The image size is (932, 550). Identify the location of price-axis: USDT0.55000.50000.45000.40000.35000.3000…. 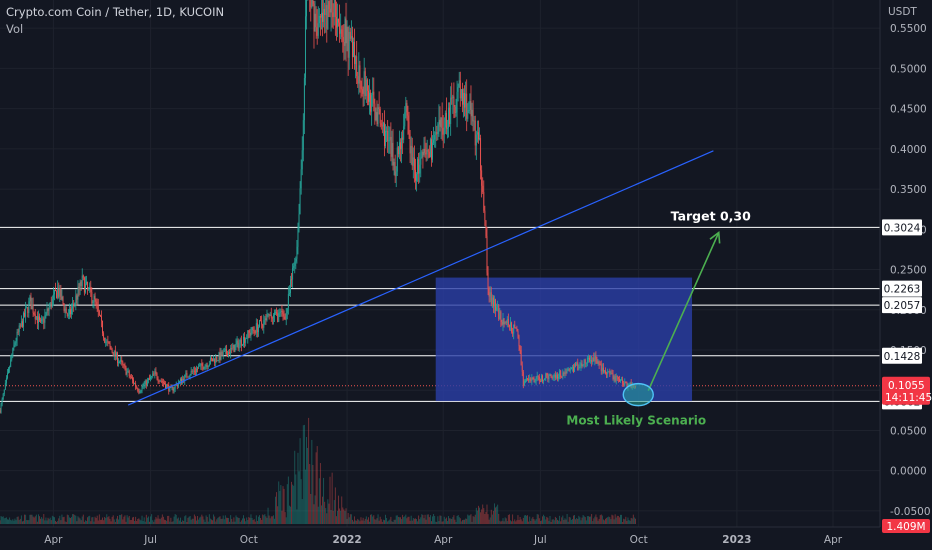
(905, 275).